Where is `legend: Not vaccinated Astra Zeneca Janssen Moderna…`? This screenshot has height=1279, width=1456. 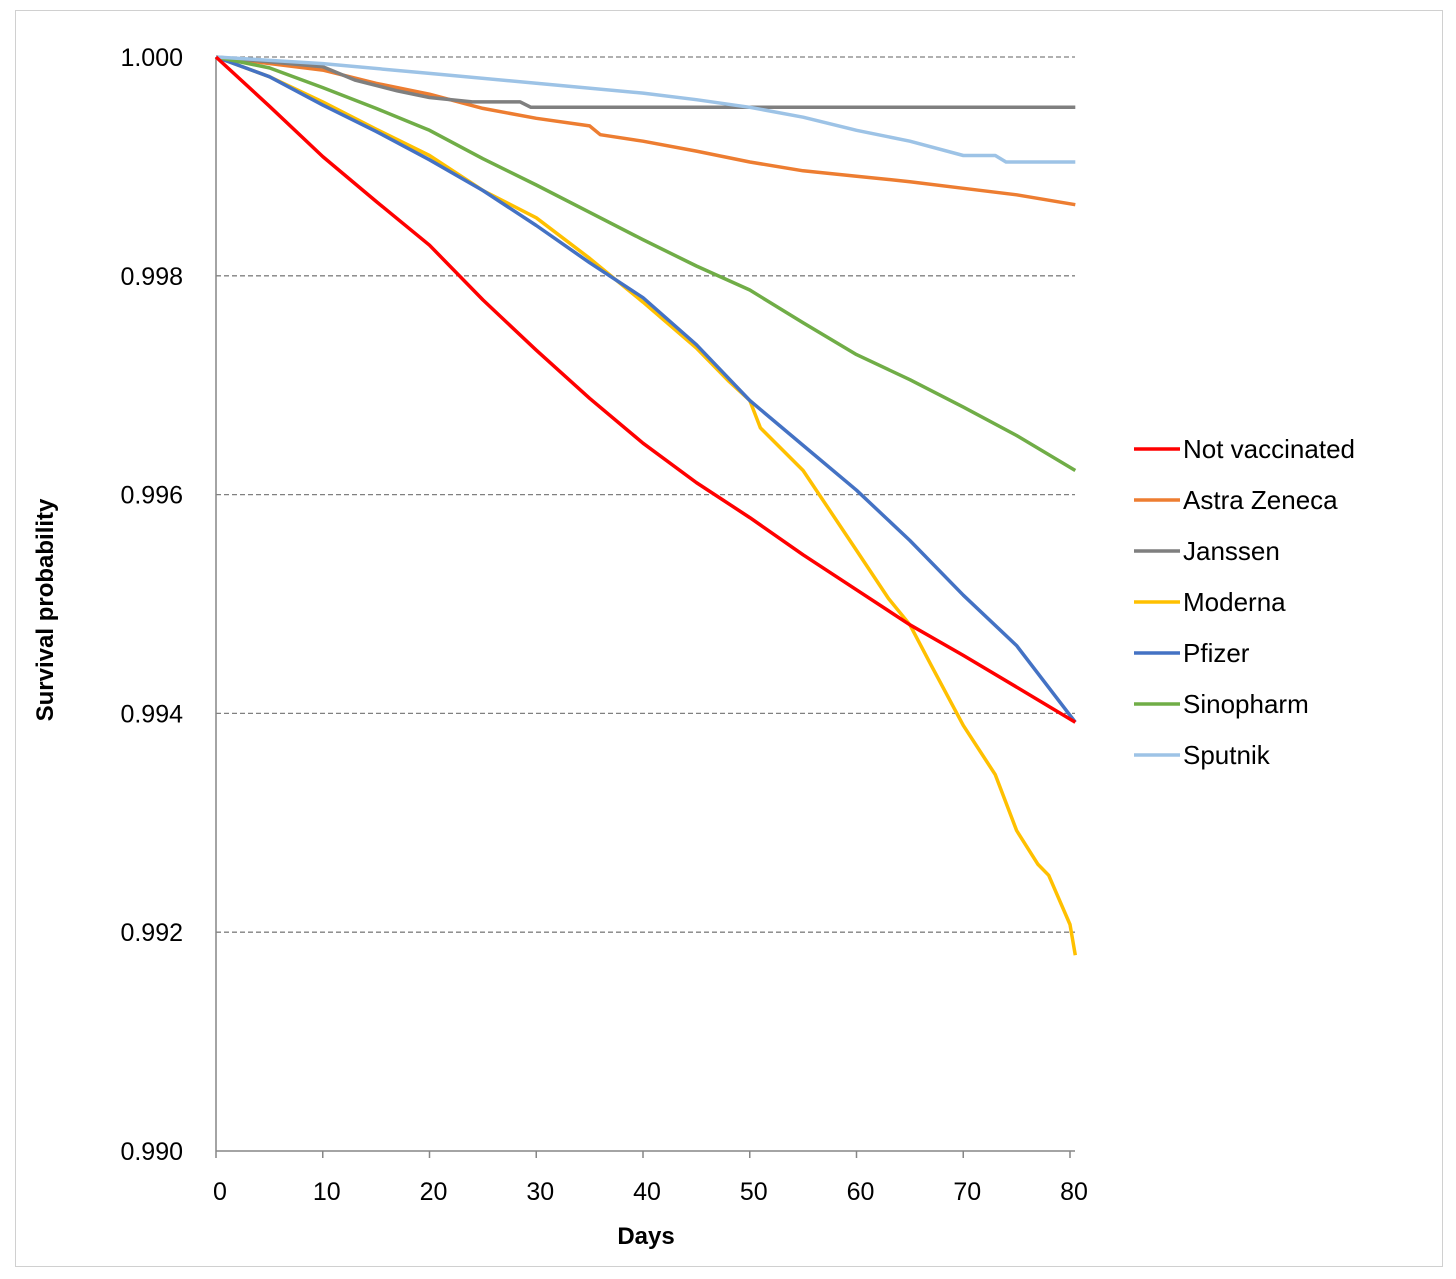
legend: Not vaccinated Astra Zeneca Janssen Moderna… is located at coordinates (1244, 602).